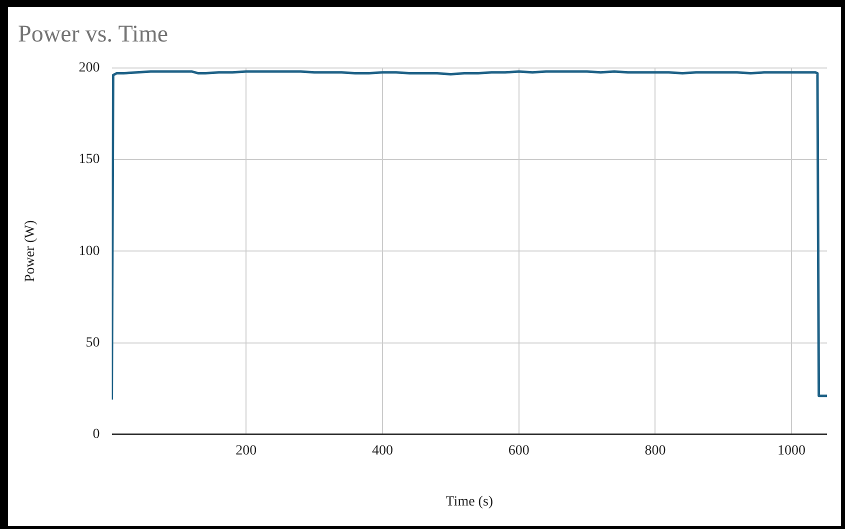 The image size is (845, 529). What do you see at coordinates (470, 502) in the screenshot?
I see `x-axis-title: Time (s)` at bounding box center [470, 502].